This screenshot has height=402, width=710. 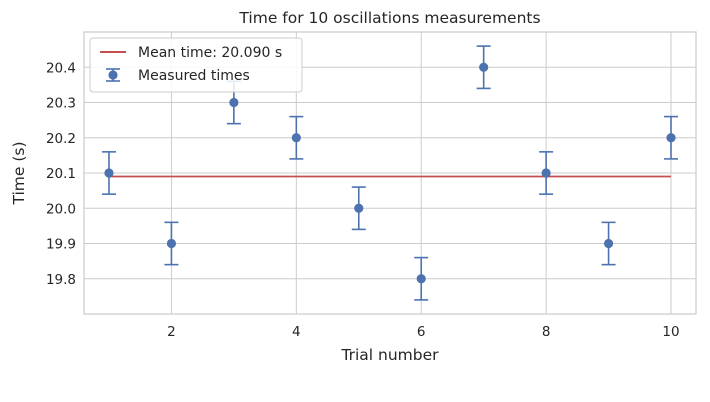 I want to click on chart-title: Time for 10 oscillations measurements, so click(x=389, y=18).